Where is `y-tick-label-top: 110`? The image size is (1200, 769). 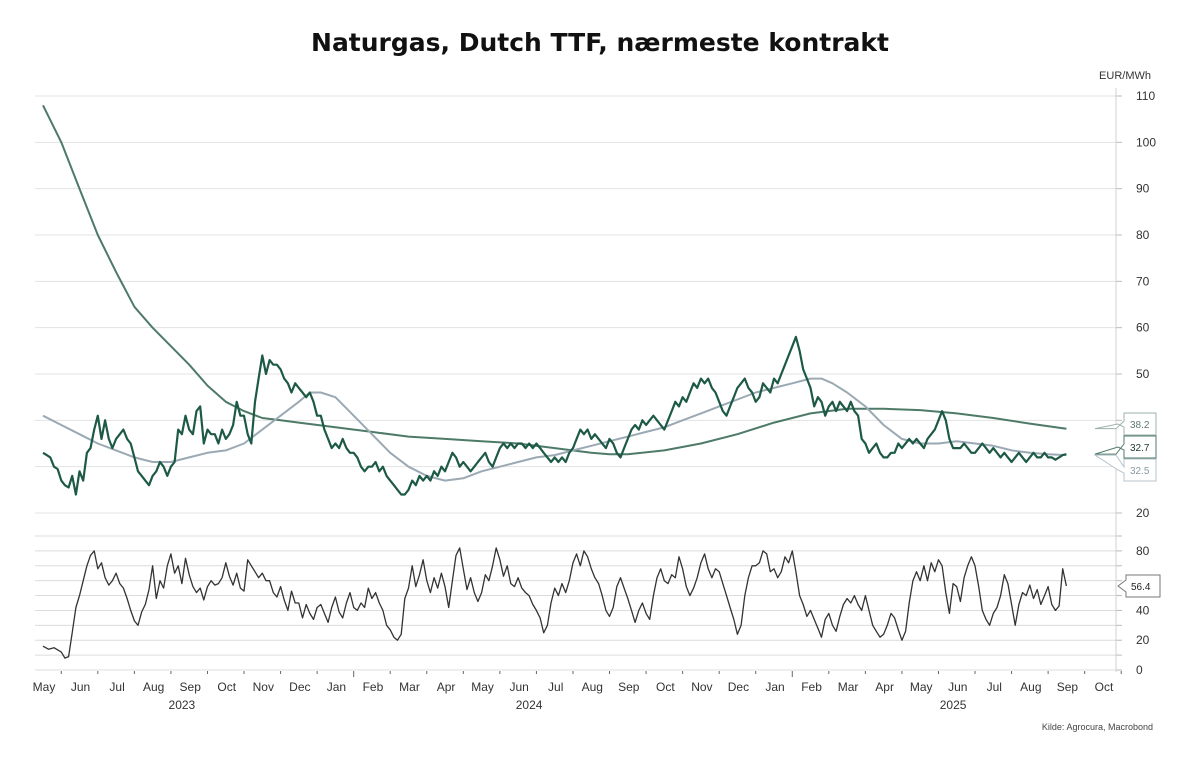
y-tick-label-top: 110 is located at coordinates (1145, 96).